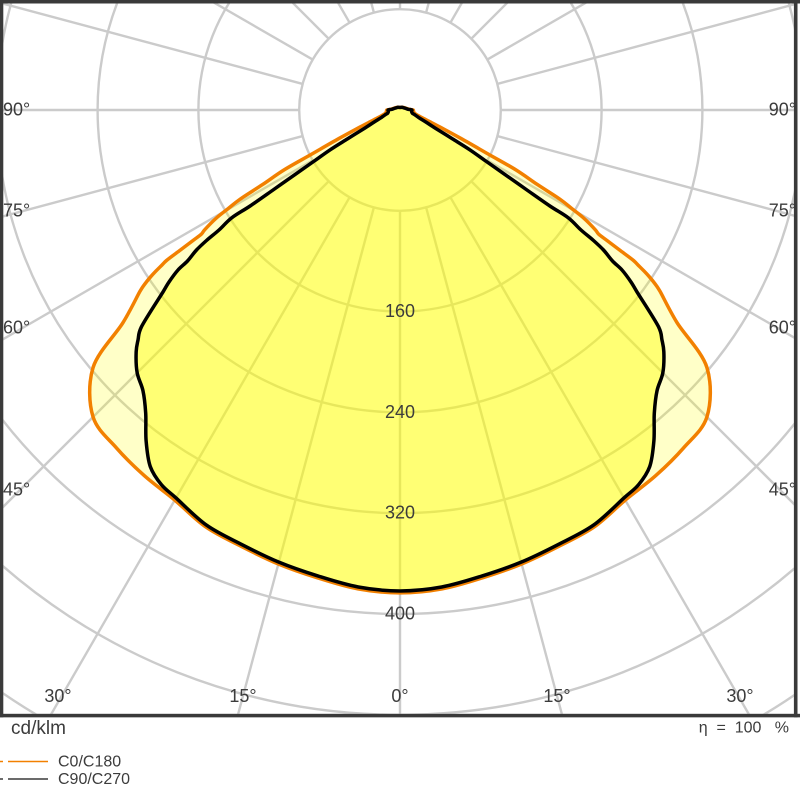 Image resolution: width=800 pixels, height=800 pixels. Describe the element at coordinates (400, 311) in the screenshot. I see `svg-text: 160` at that location.